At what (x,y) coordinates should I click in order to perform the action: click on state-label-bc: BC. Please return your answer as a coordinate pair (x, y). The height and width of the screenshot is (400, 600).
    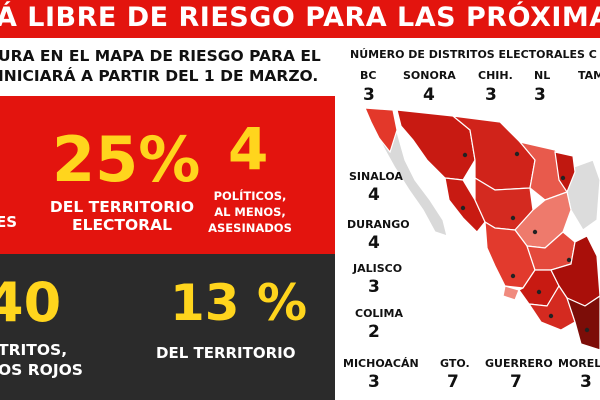
    Looking at the image, I should click on (368, 75).